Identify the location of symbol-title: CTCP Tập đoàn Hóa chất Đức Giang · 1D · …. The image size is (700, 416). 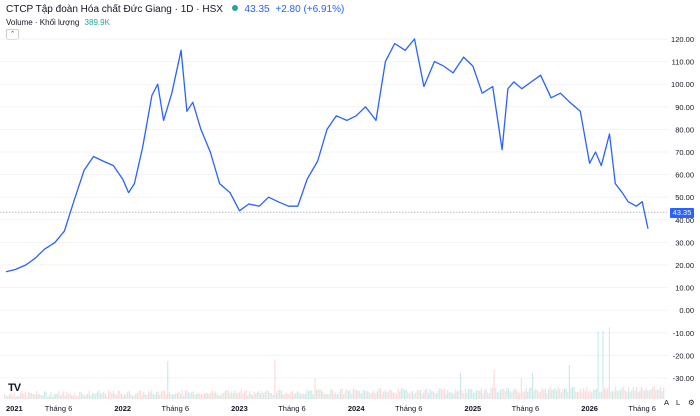
(114, 9).